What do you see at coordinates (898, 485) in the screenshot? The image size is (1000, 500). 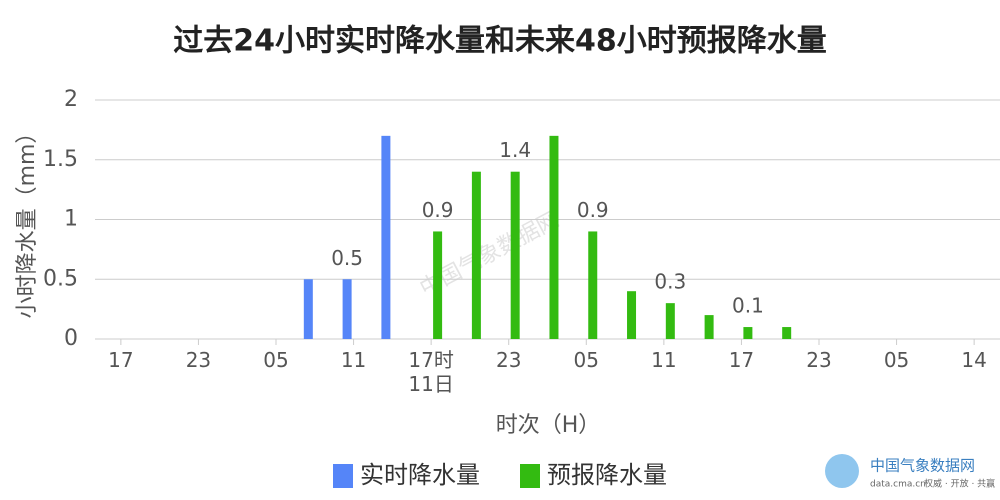 I see `logo-url: data.cma.cn` at bounding box center [898, 485].